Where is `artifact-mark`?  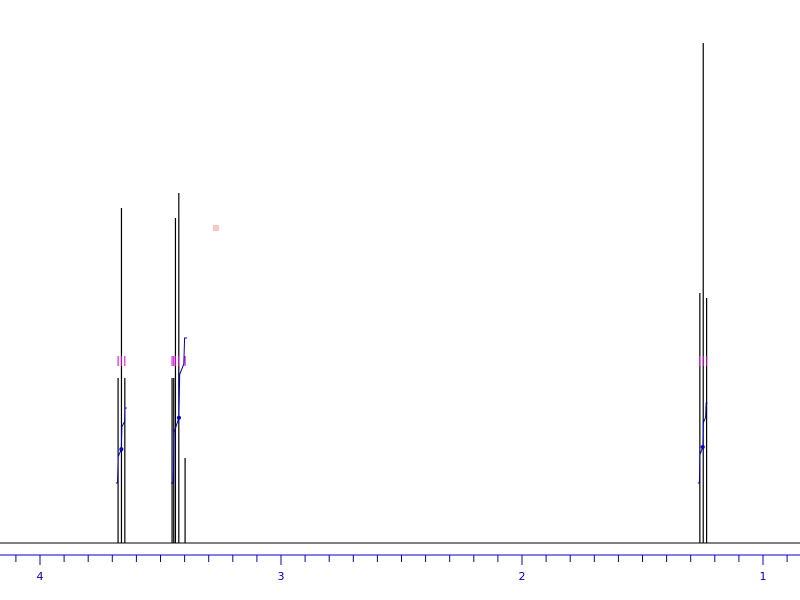 artifact-mark is located at coordinates (215, 228).